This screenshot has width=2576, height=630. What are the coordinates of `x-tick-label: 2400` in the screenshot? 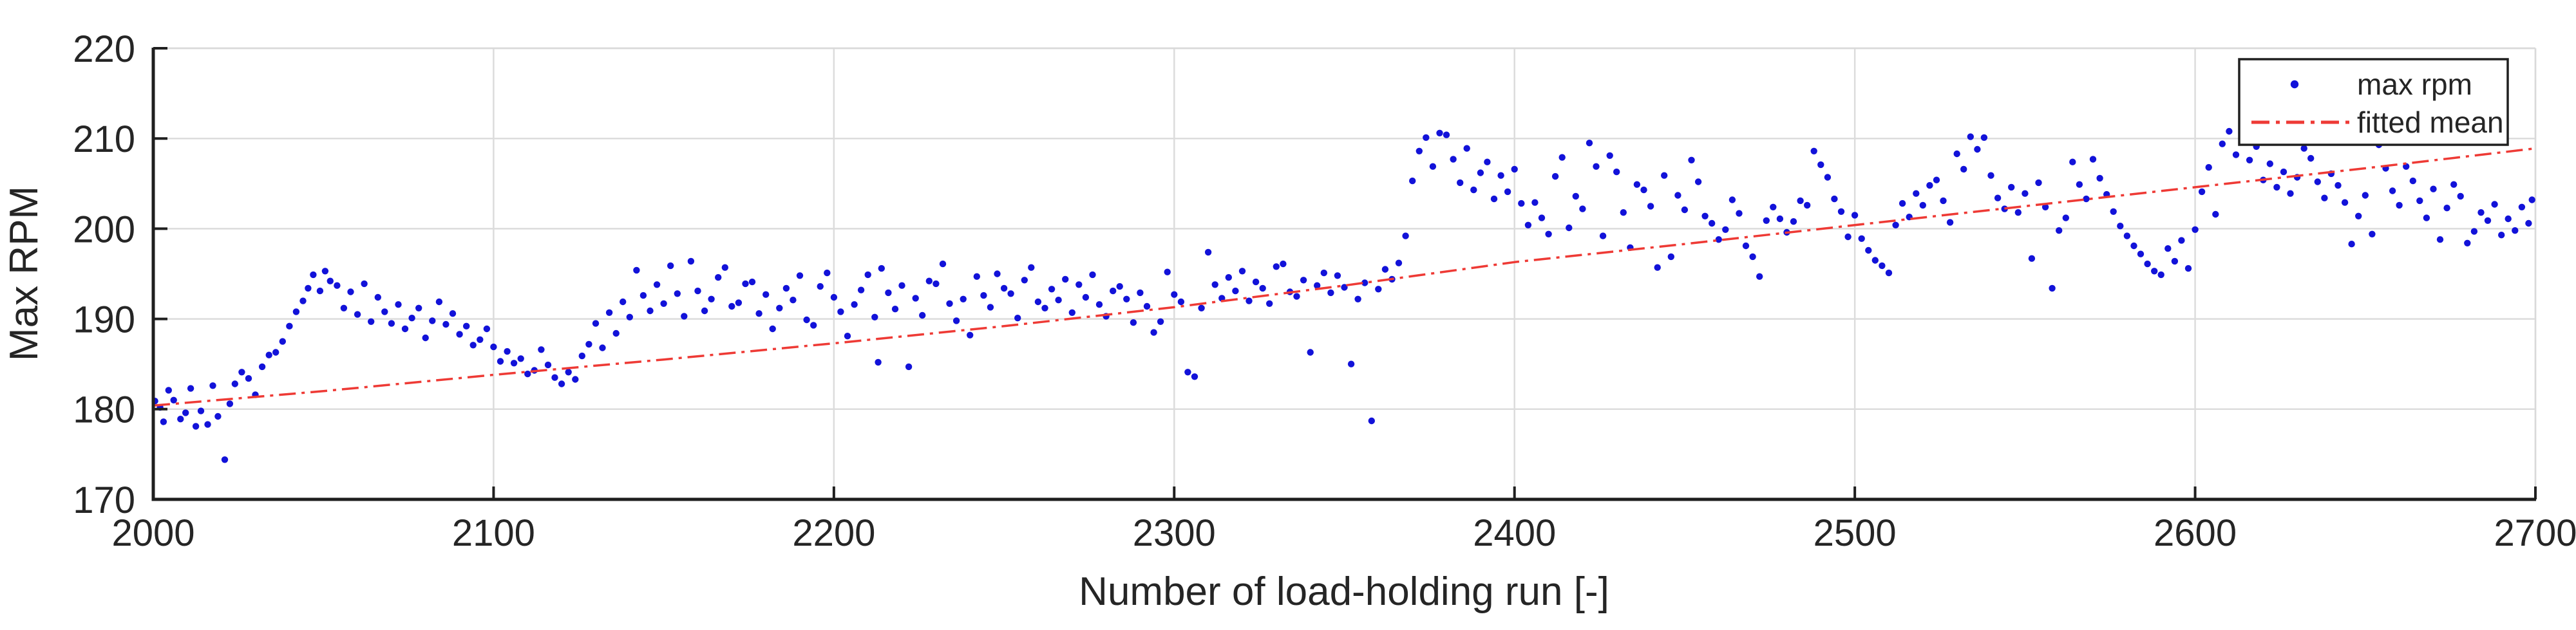 It's located at (1514, 533).